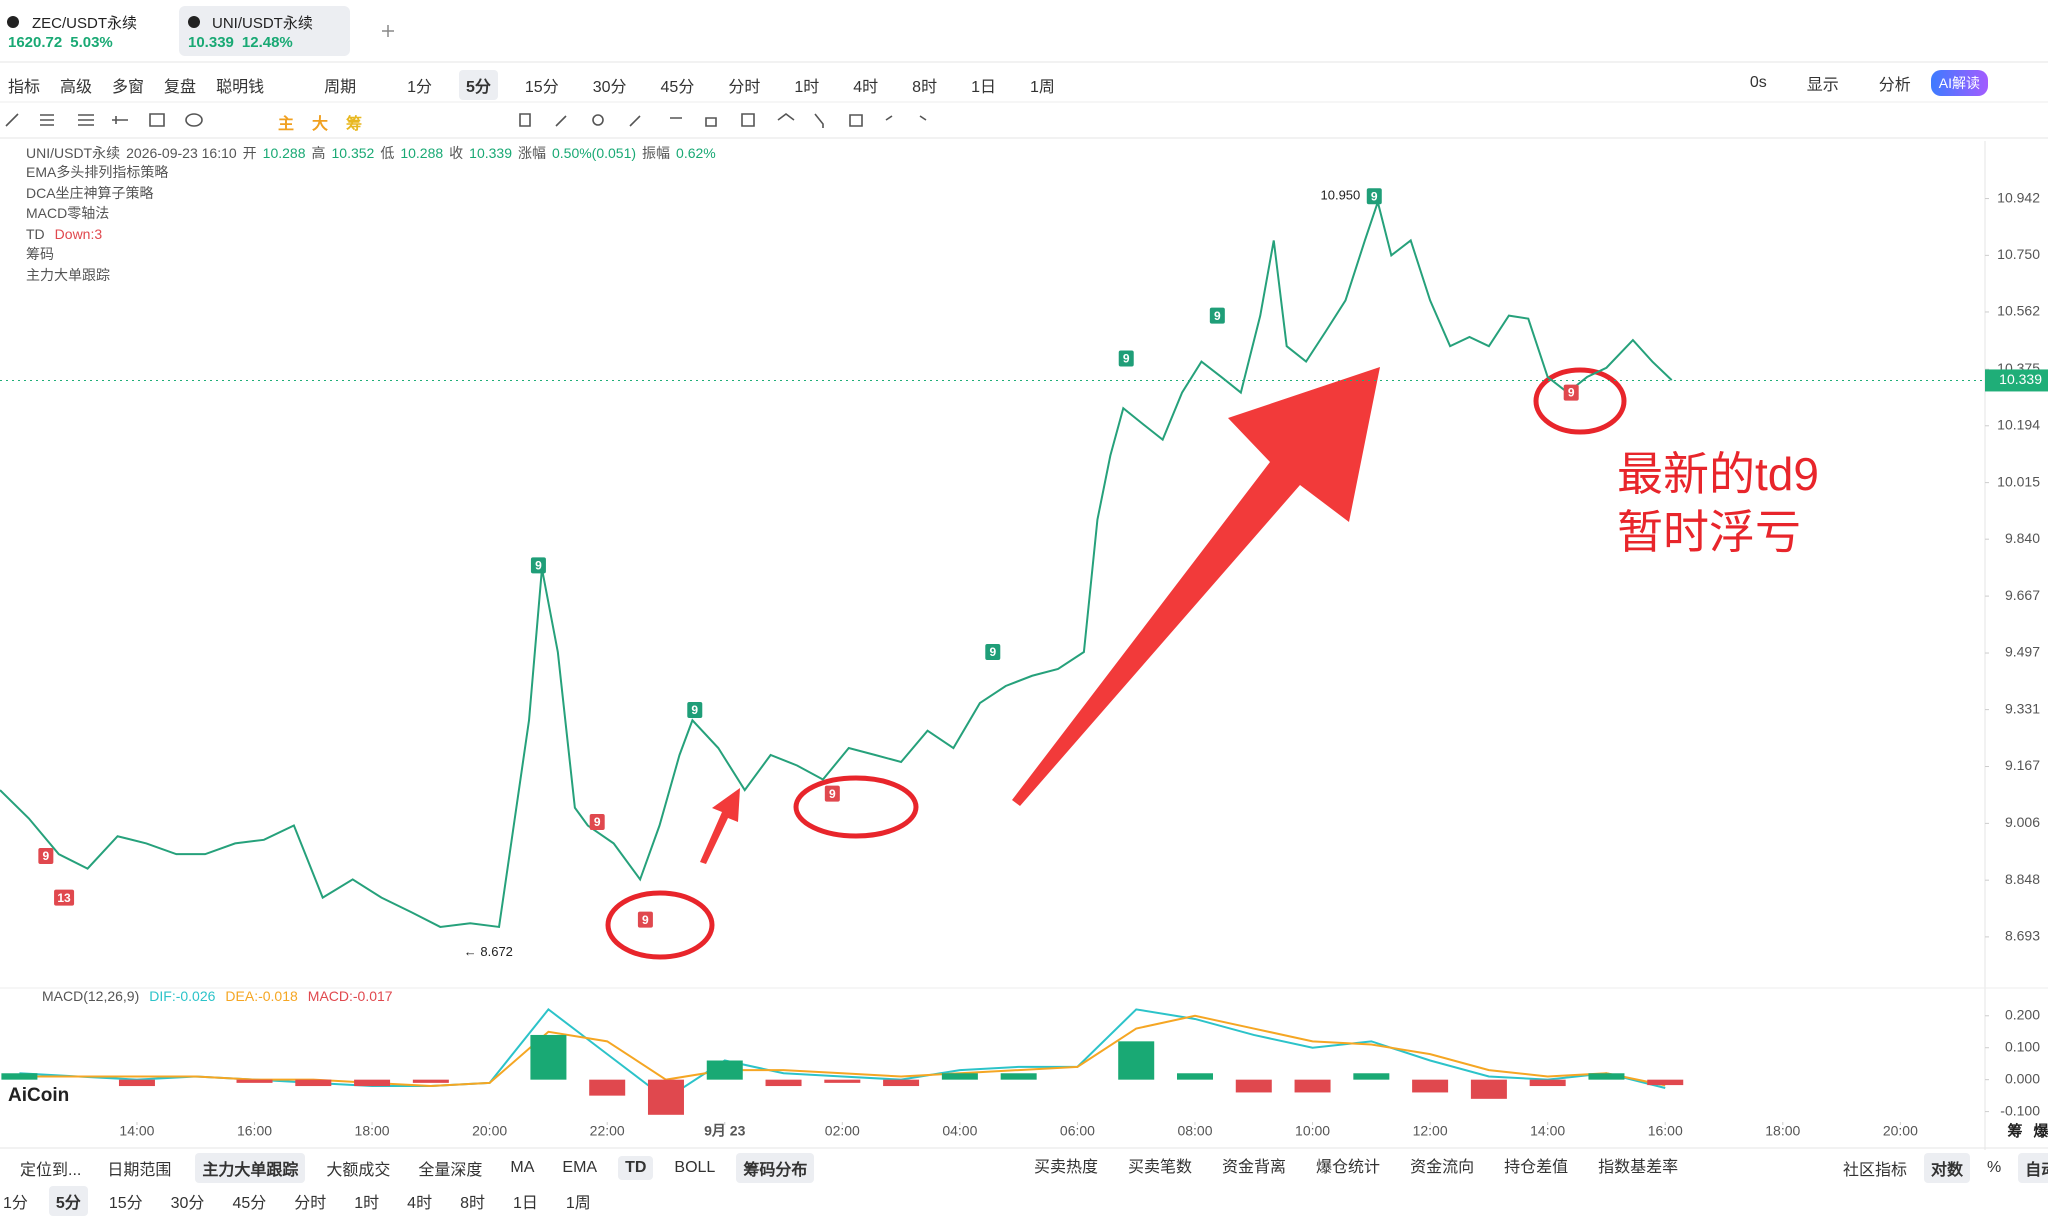 This screenshot has width=2048, height=1216. I want to click on macd-bar, so click(19, 1076).